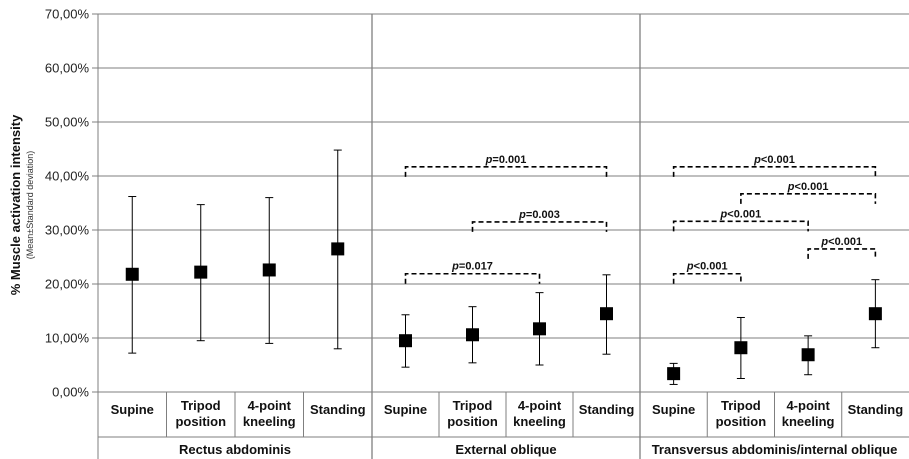 The height and width of the screenshot is (459, 909). I want to click on group-label: Transversus abdominis/internal oblique, so click(775, 449).